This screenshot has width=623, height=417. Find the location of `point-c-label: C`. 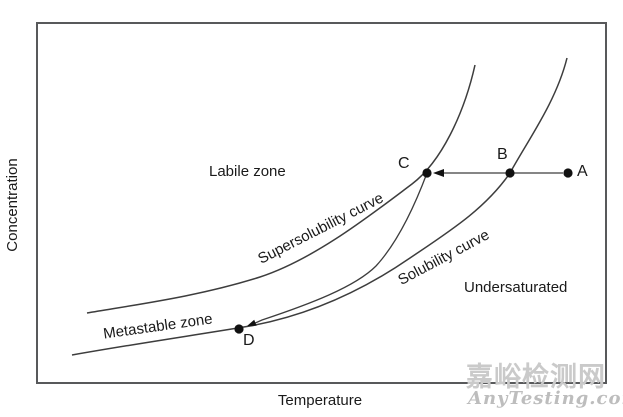

point-c-label: C is located at coordinates (404, 163).